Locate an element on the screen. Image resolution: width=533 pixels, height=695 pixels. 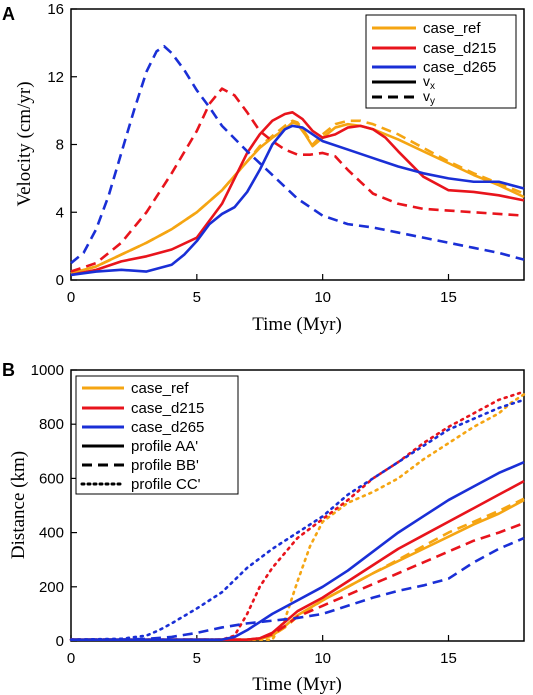
panel-b-y-tick-label-2: 400 is located at coordinates (51, 533).